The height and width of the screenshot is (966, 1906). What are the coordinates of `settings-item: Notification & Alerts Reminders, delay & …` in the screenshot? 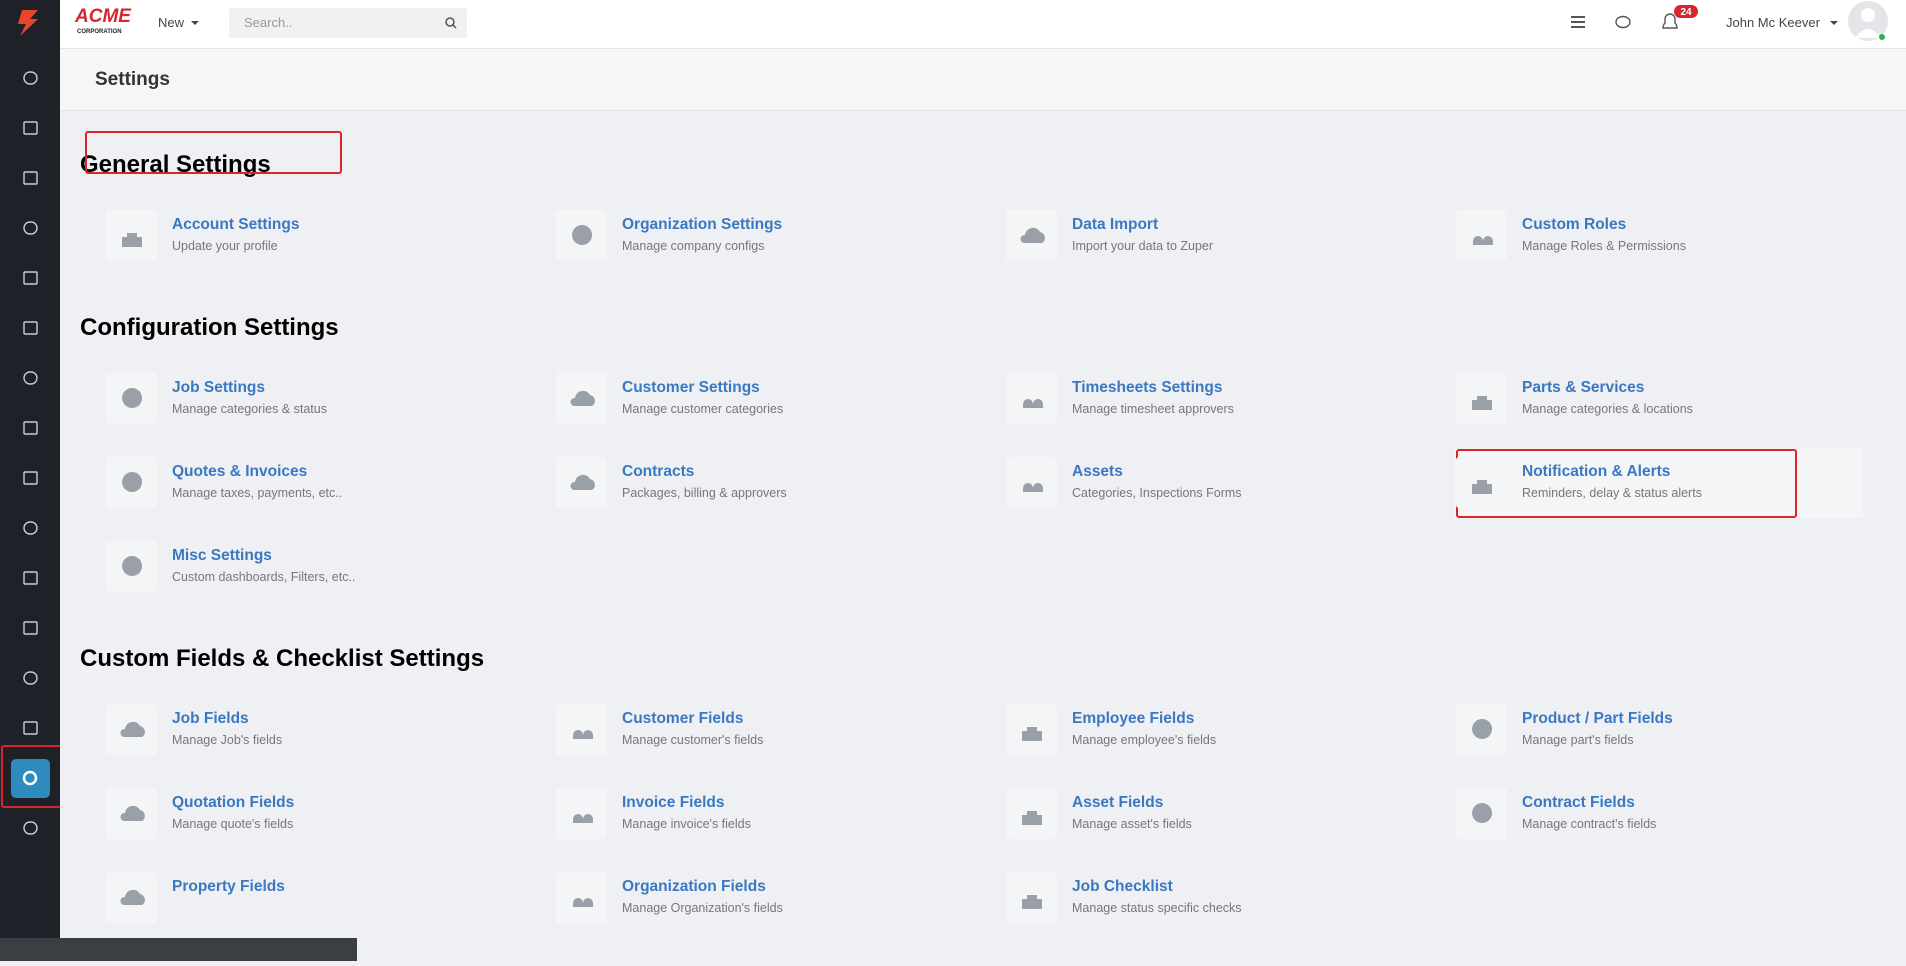 It's located at (1680, 494).